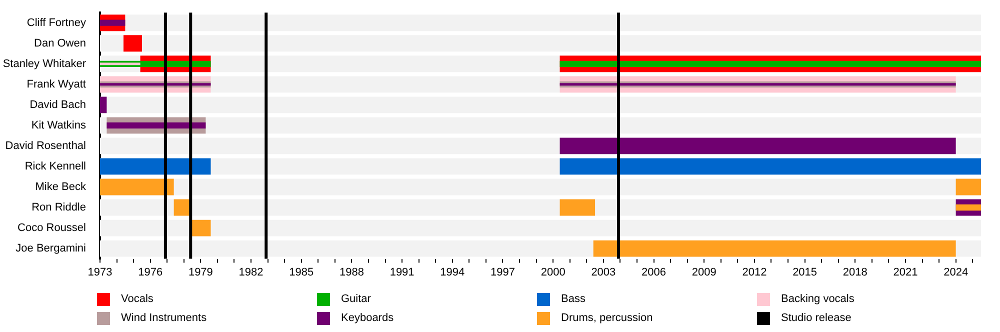  Describe the element at coordinates (351, 272) in the screenshot. I see `x-tick-label: 1988` at that location.